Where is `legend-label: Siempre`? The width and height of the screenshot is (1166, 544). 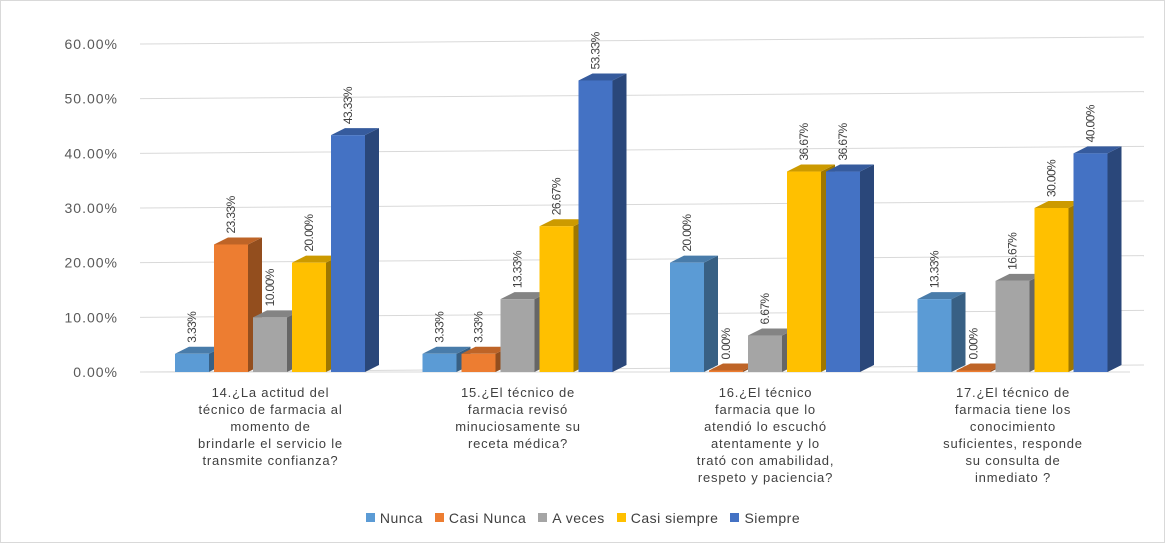 legend-label: Siempre is located at coordinates (772, 518).